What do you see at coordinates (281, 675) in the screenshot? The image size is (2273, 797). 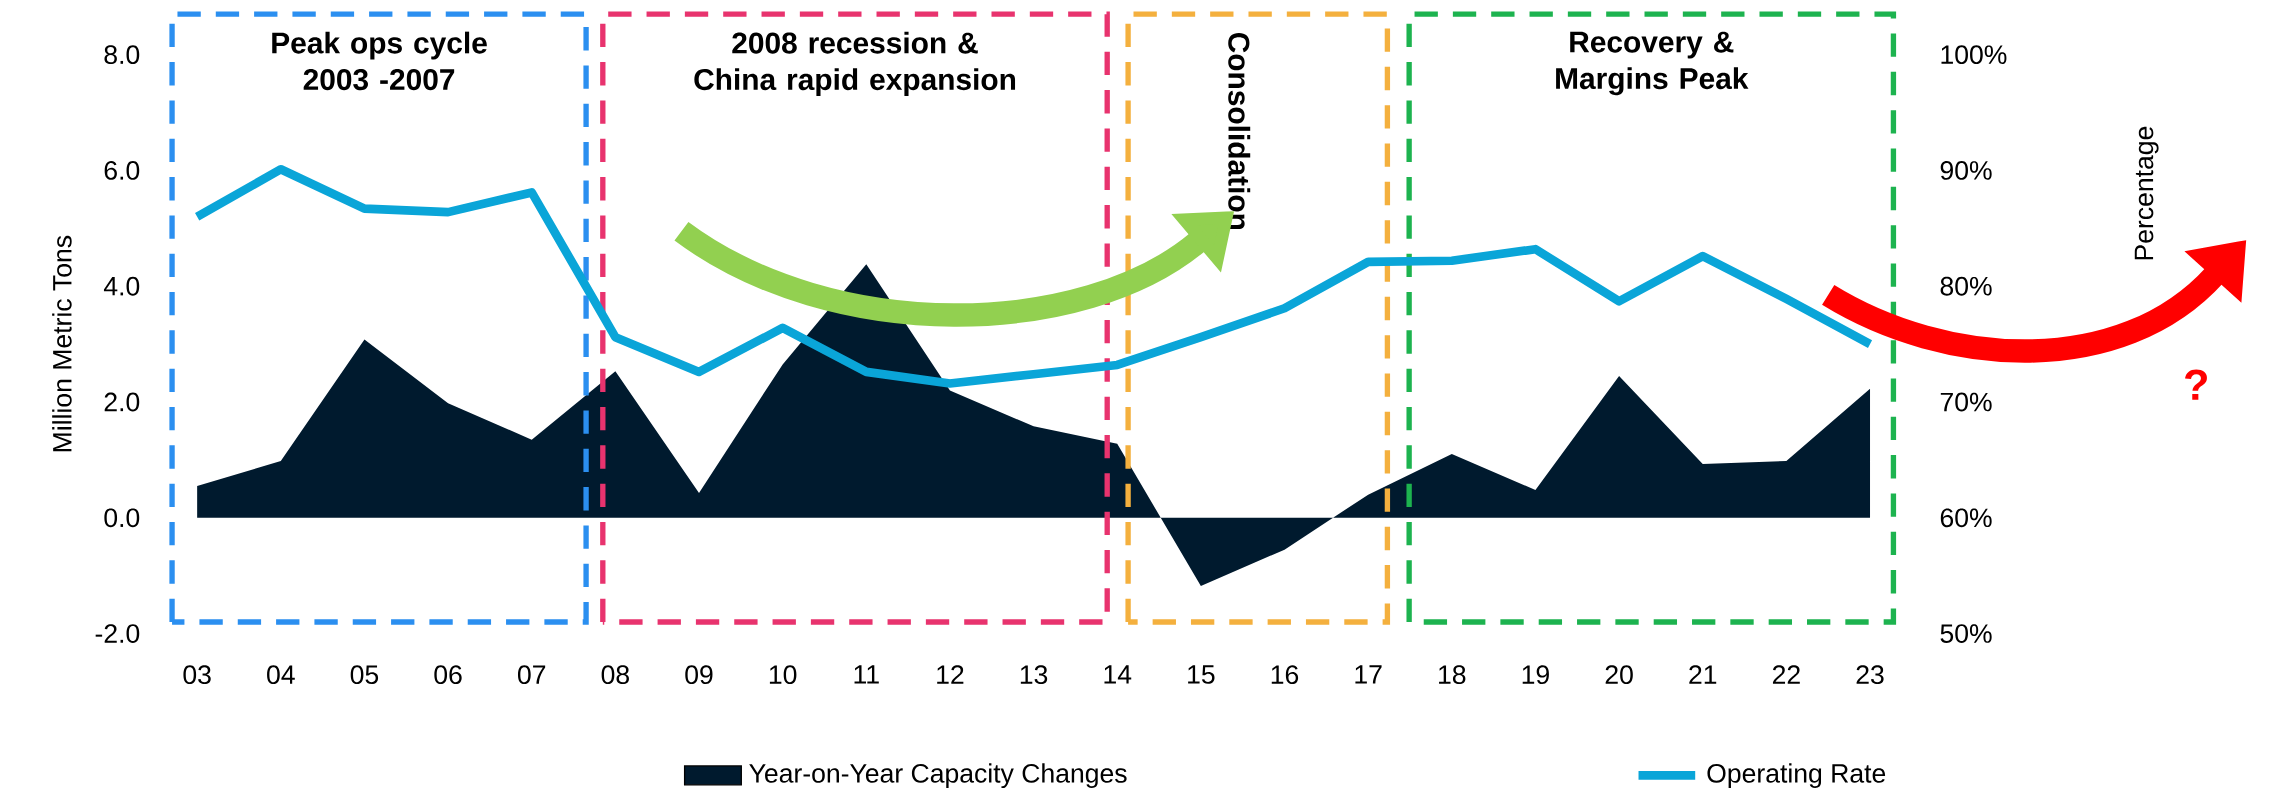 I see `x-tick-label: 04` at bounding box center [281, 675].